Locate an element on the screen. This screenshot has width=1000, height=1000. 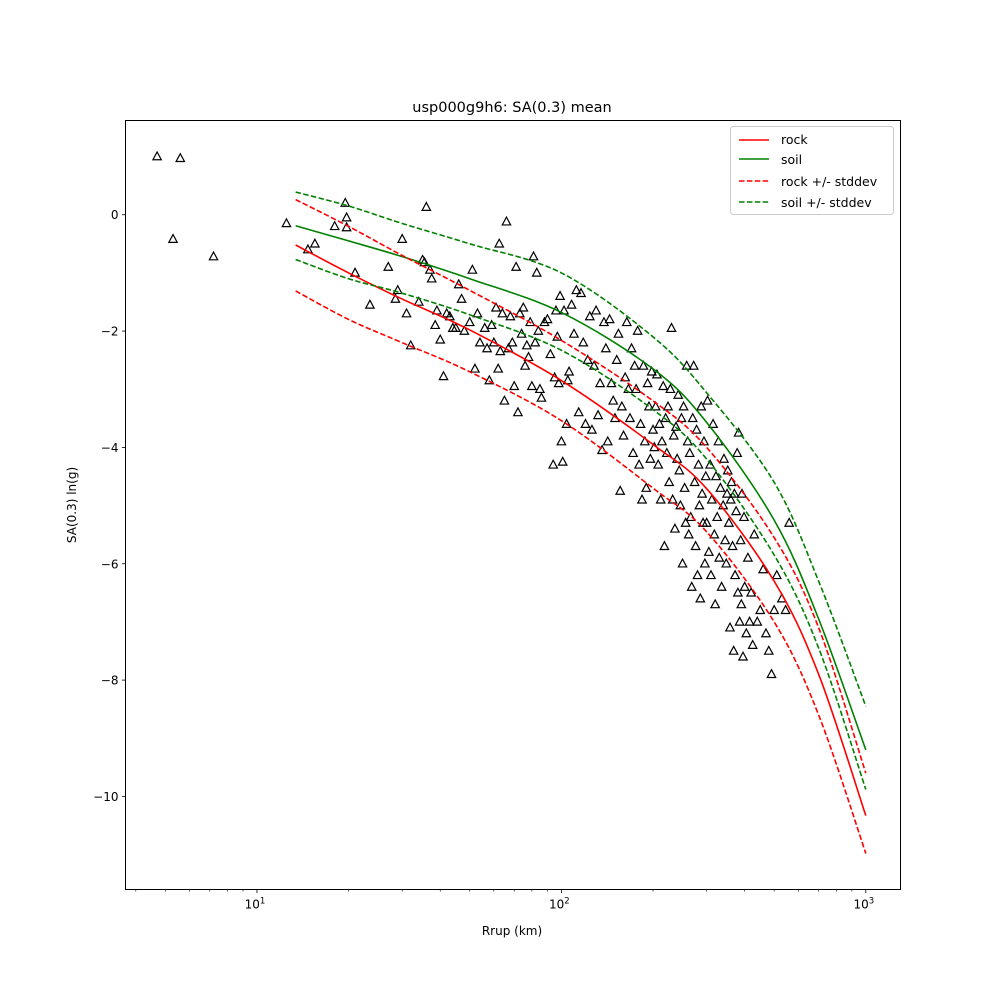
y-tick-label: −4 is located at coordinates (110, 448).